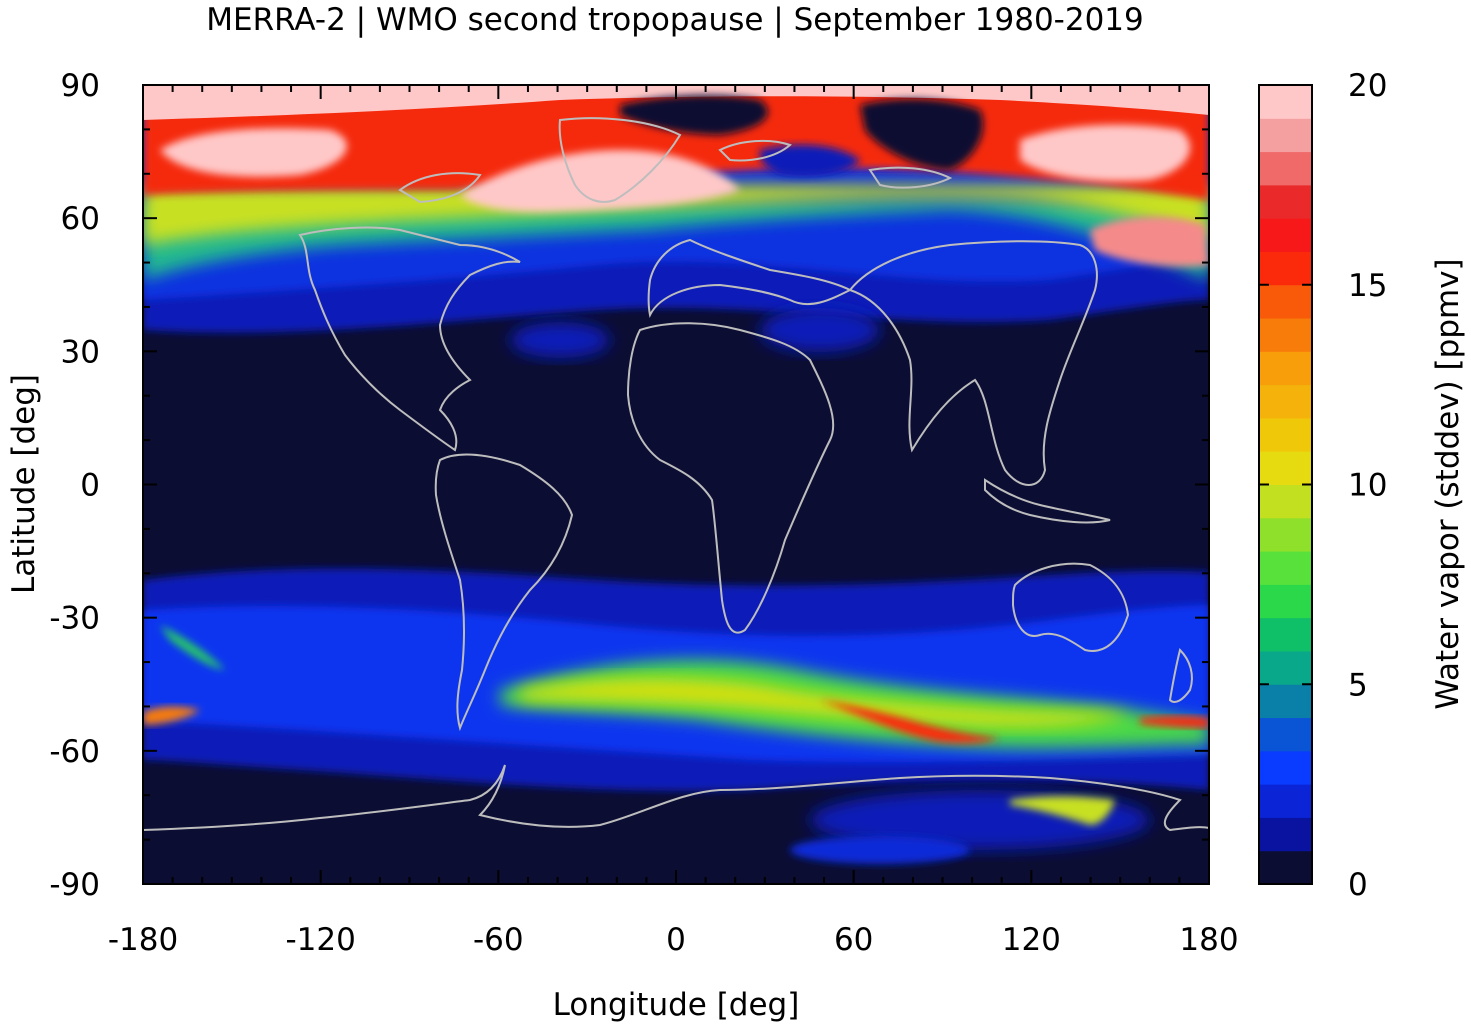 This screenshot has height=1029, width=1471. Describe the element at coordinates (1367, 86) in the screenshot. I see `colorbar-tick-label: 20` at that location.